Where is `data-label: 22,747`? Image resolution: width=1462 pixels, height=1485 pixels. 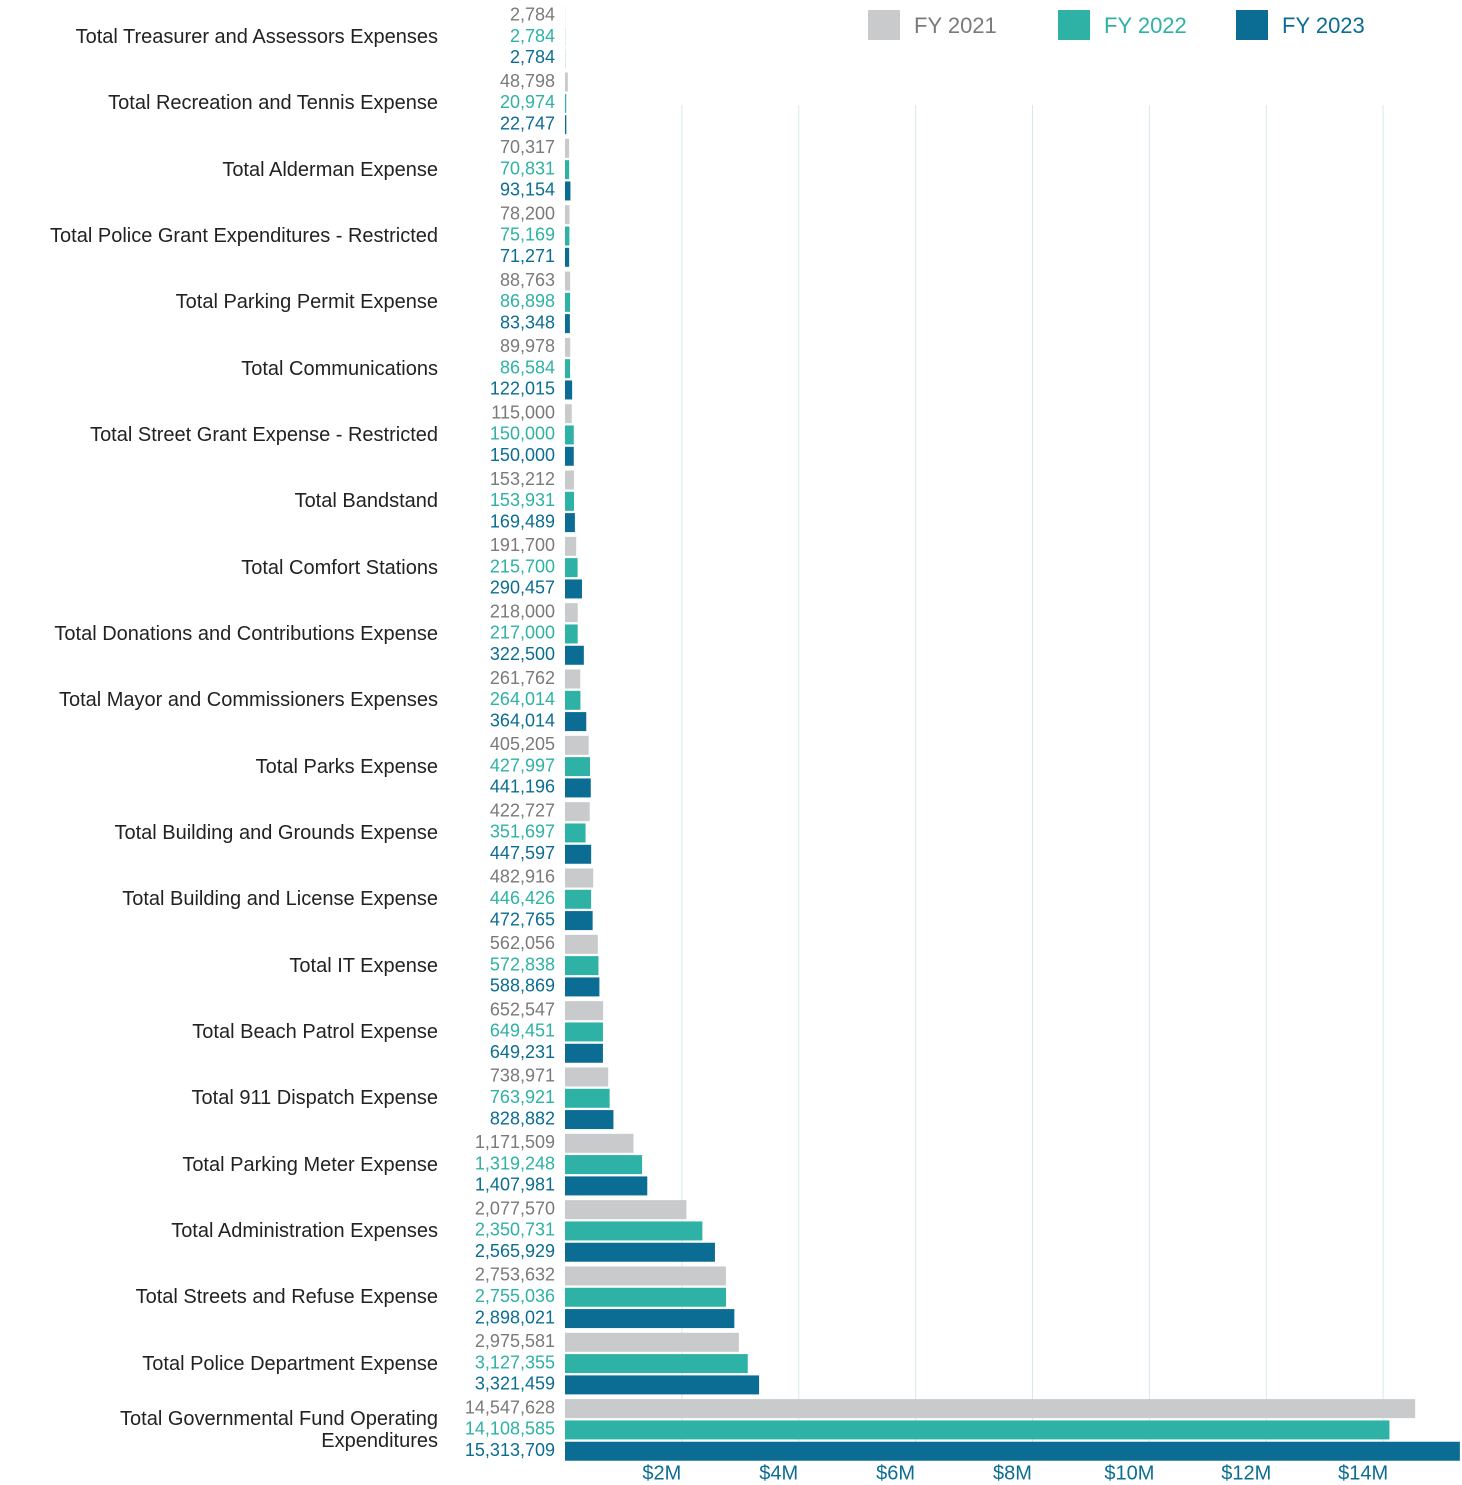
data-label: 22,747 is located at coordinates (527, 123).